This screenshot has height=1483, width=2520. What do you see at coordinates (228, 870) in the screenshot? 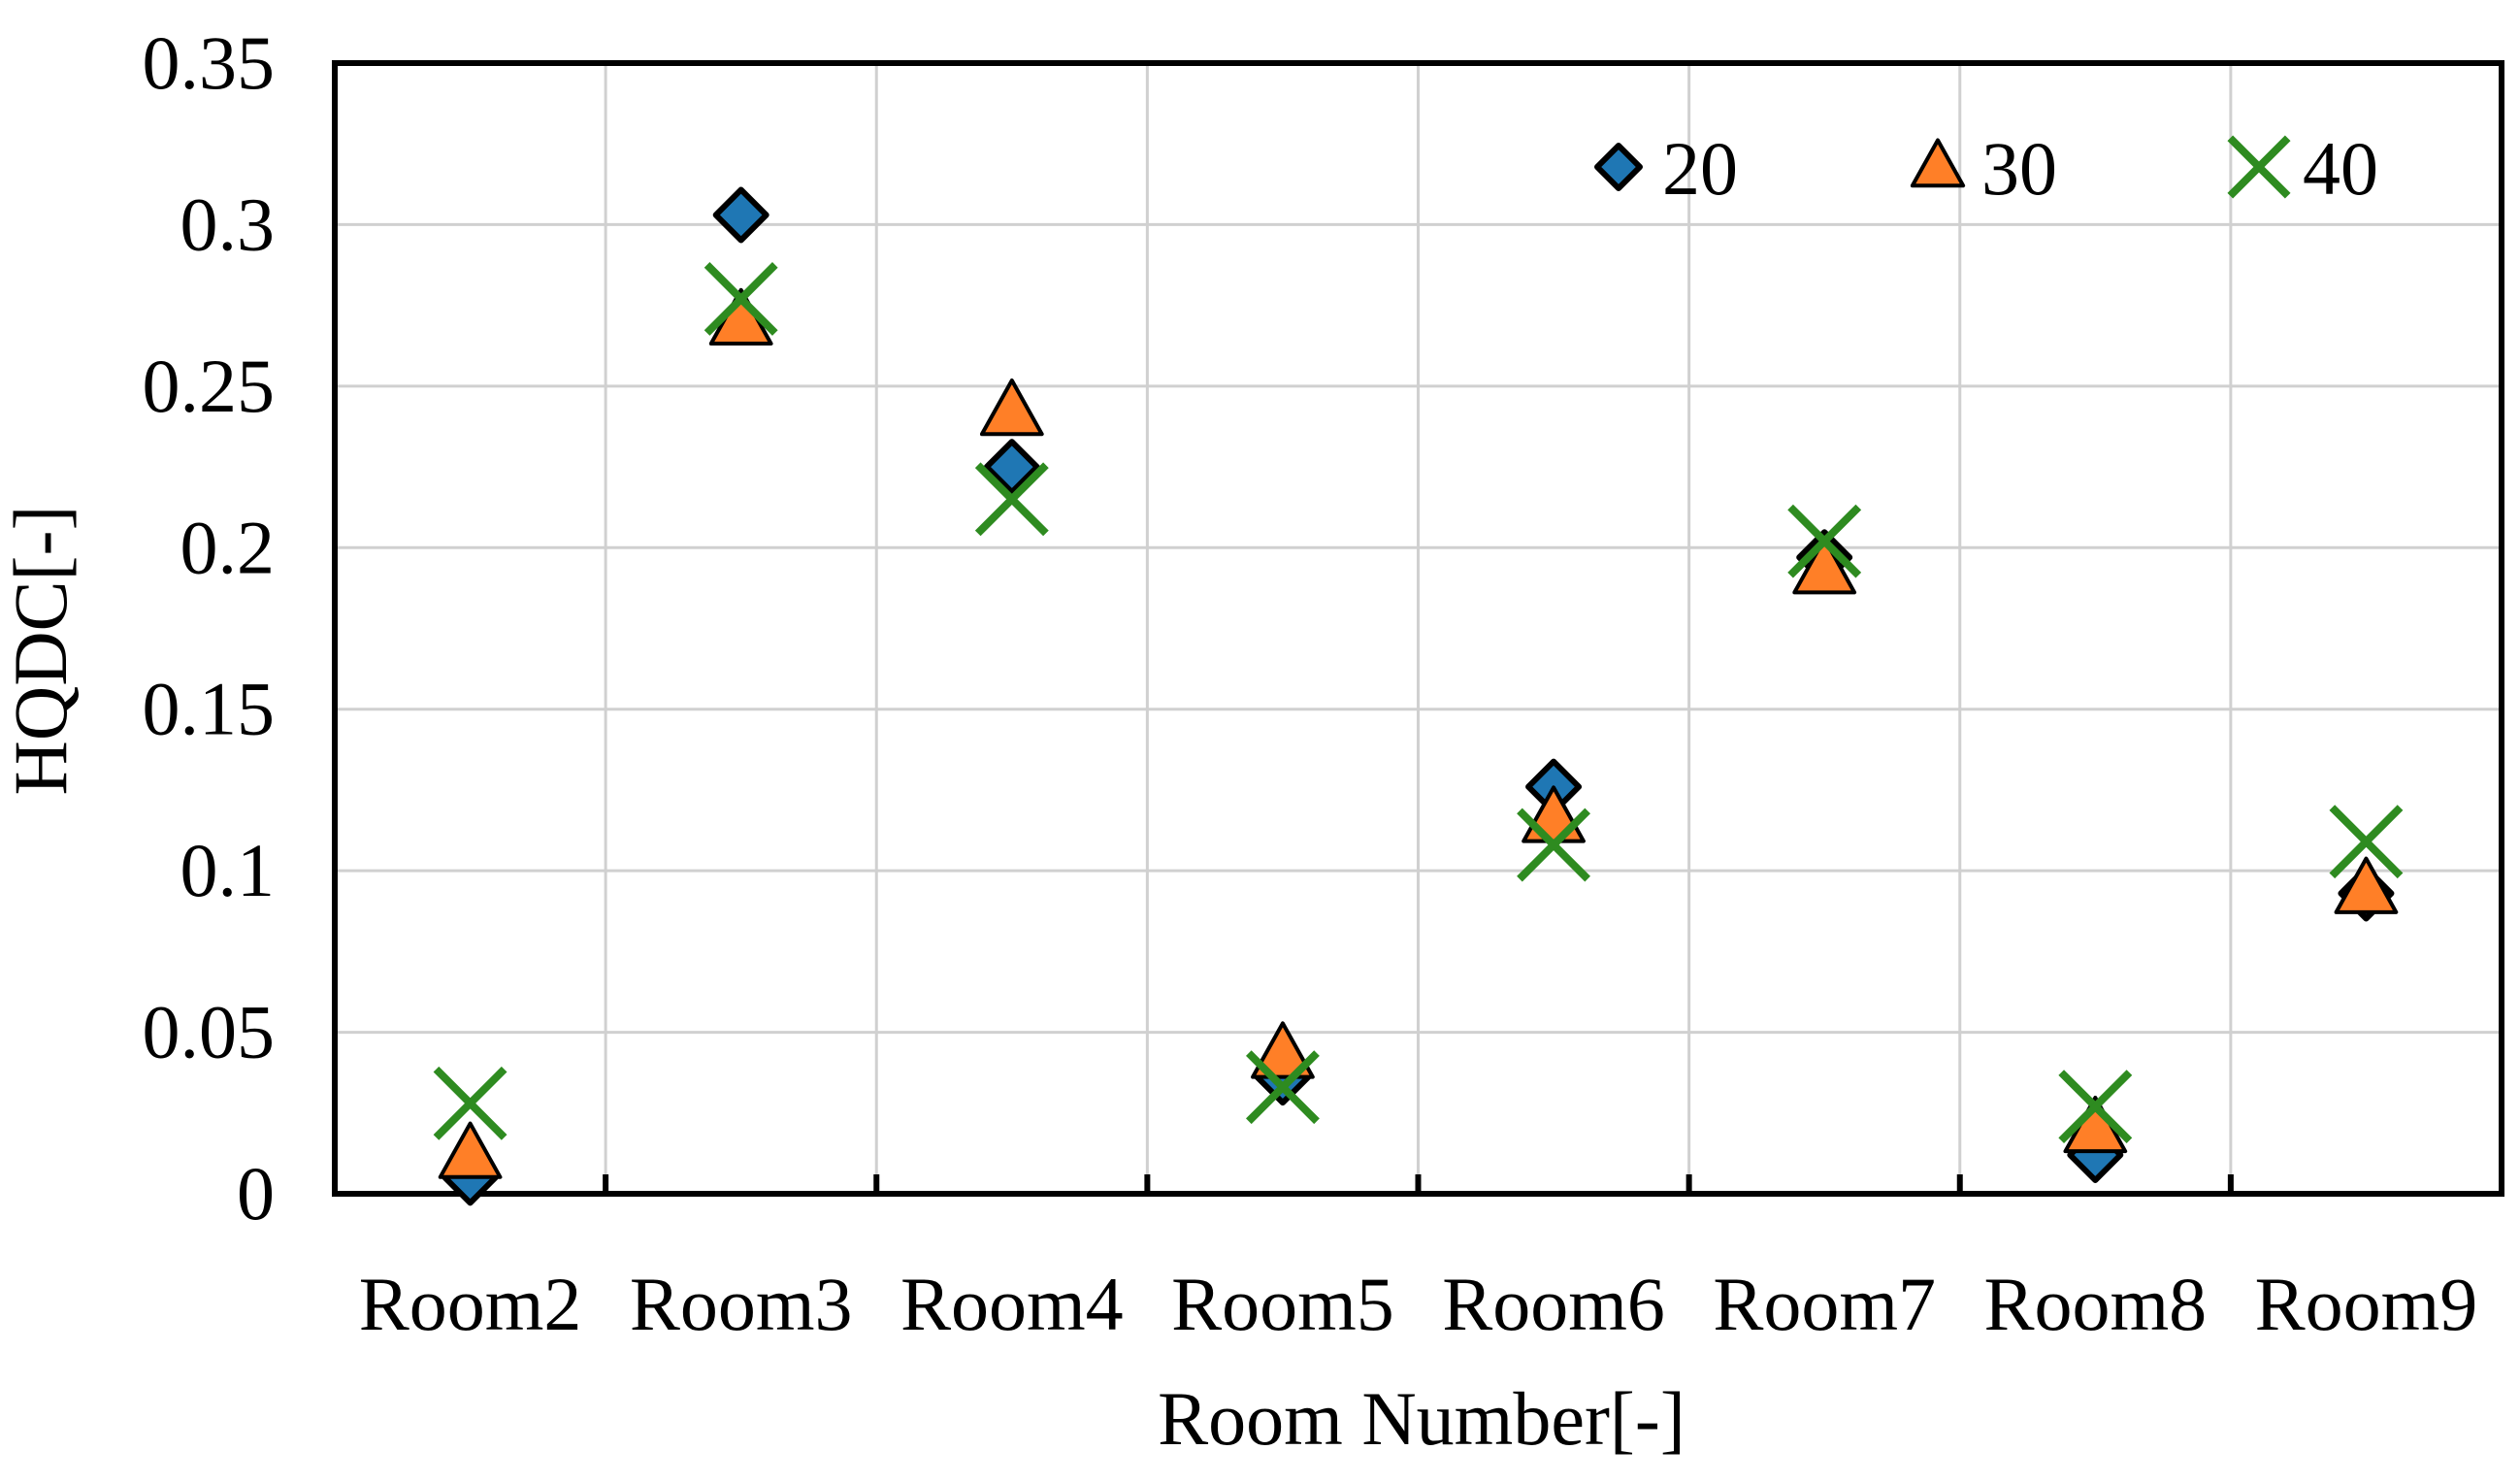
I see `y-tick-label: 0.1` at bounding box center [228, 870].